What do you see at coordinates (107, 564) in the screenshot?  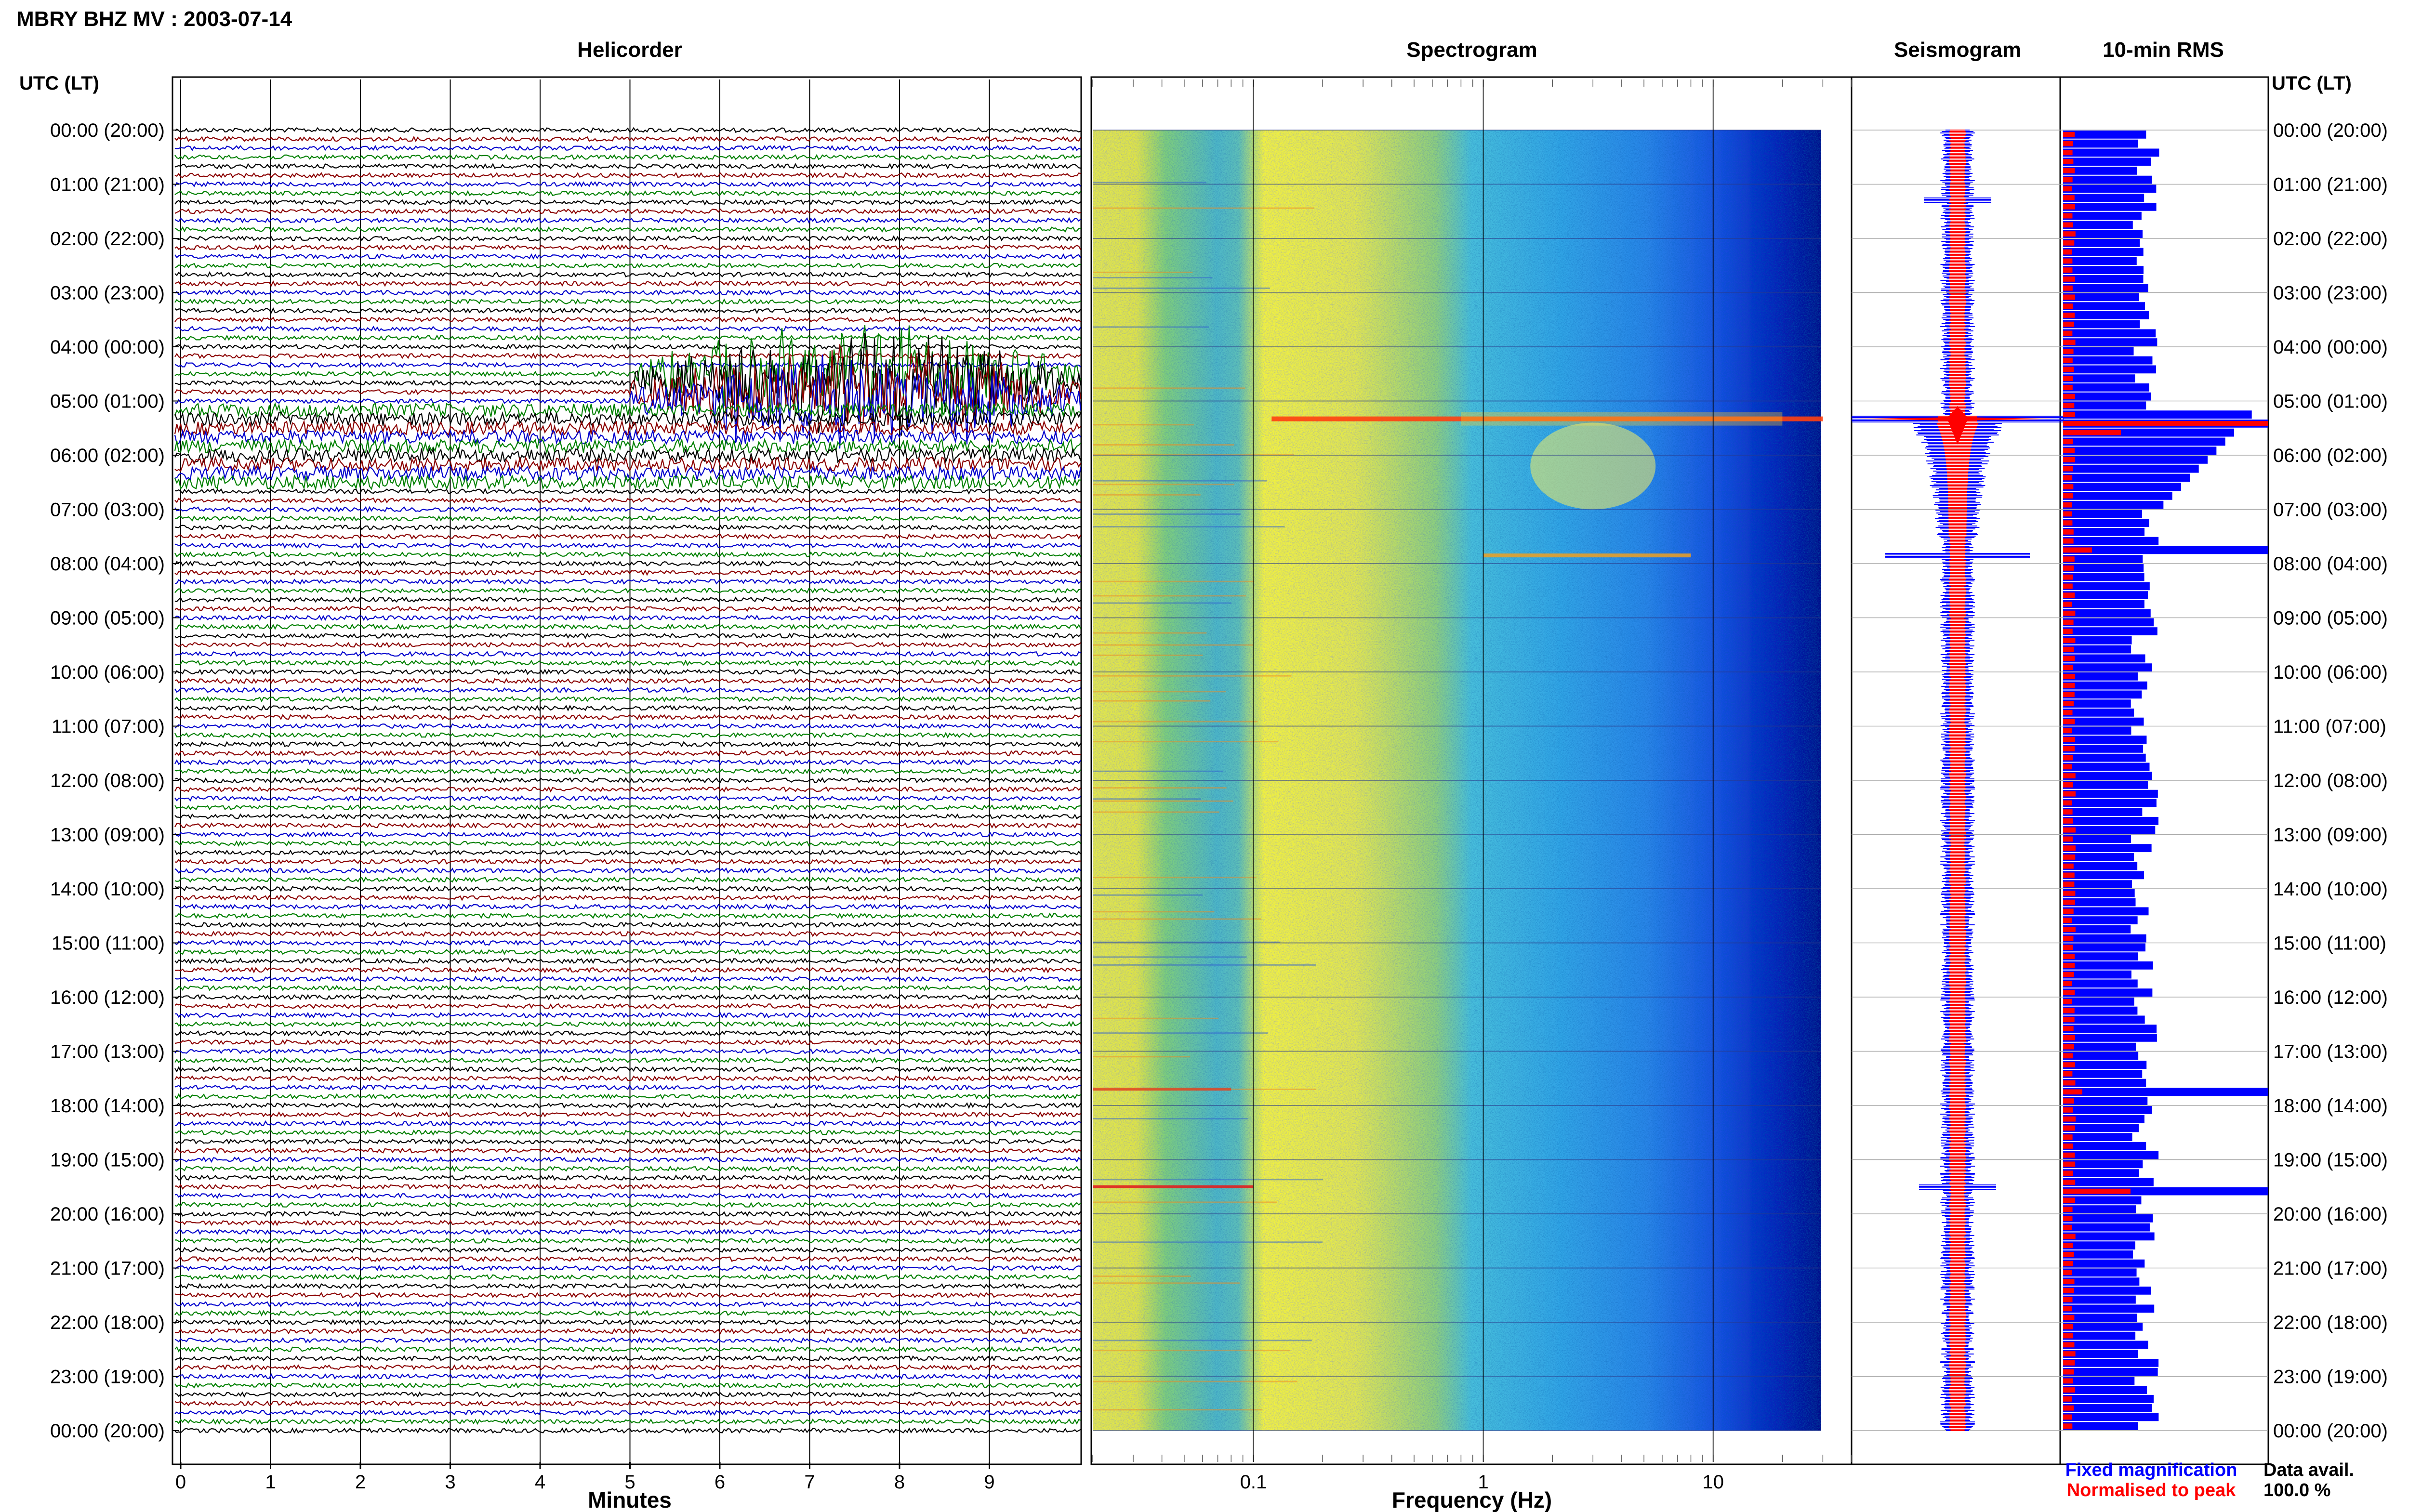 I see `hour-tick-label-left: 08:00 (04:00)` at bounding box center [107, 564].